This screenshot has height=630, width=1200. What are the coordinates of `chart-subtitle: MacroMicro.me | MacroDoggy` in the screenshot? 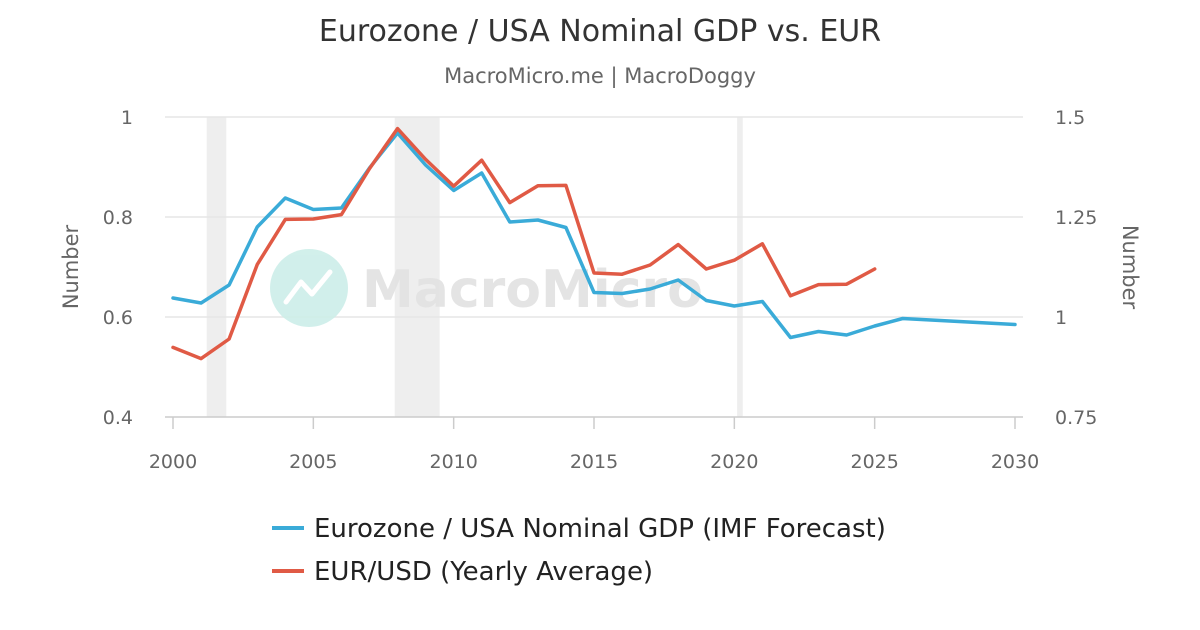 It's located at (600, 76).